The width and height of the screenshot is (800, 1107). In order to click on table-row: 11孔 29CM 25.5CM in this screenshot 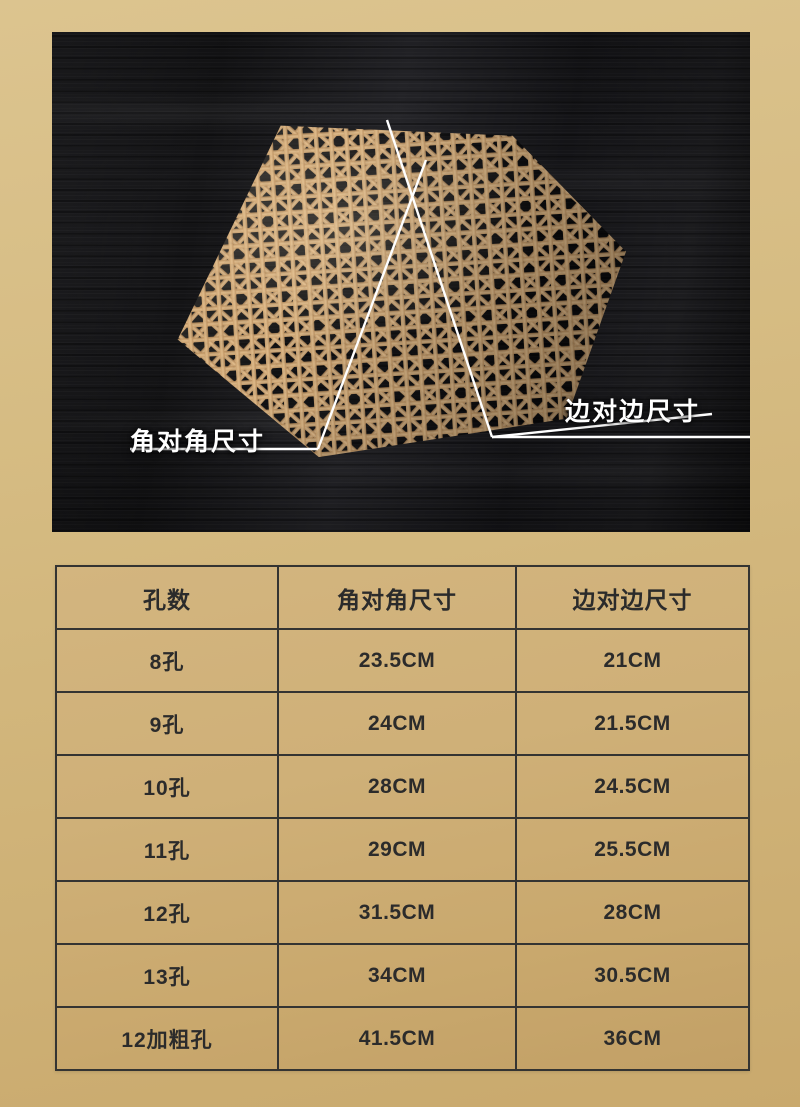, I will do `click(402, 849)`.